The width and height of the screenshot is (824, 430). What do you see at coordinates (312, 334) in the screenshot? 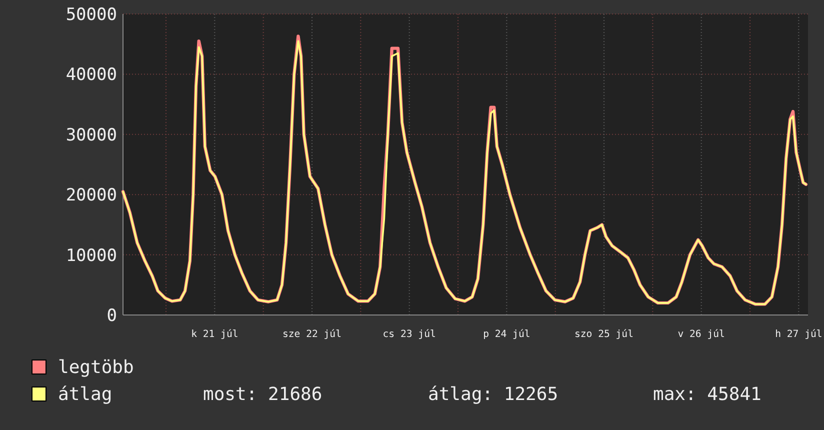
I see `x-tick-label: sze 22 júl` at bounding box center [312, 334].